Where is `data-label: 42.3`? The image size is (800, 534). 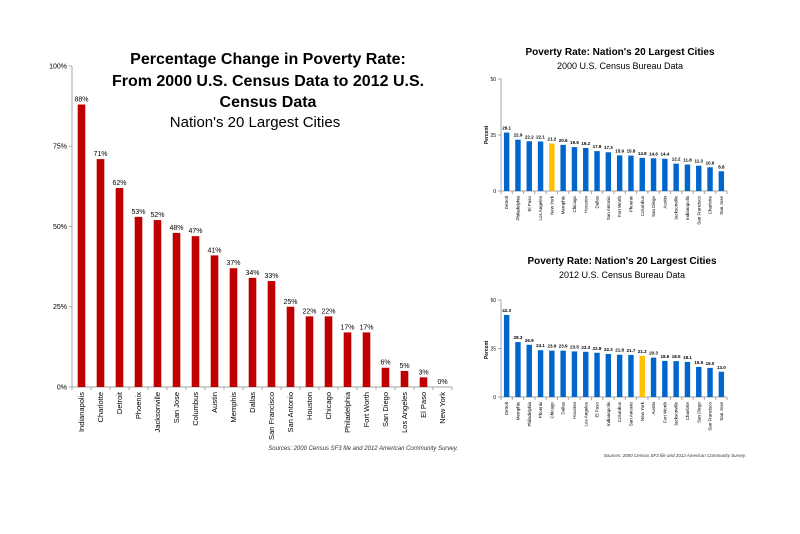
data-label: 42.3 is located at coordinates (506, 310).